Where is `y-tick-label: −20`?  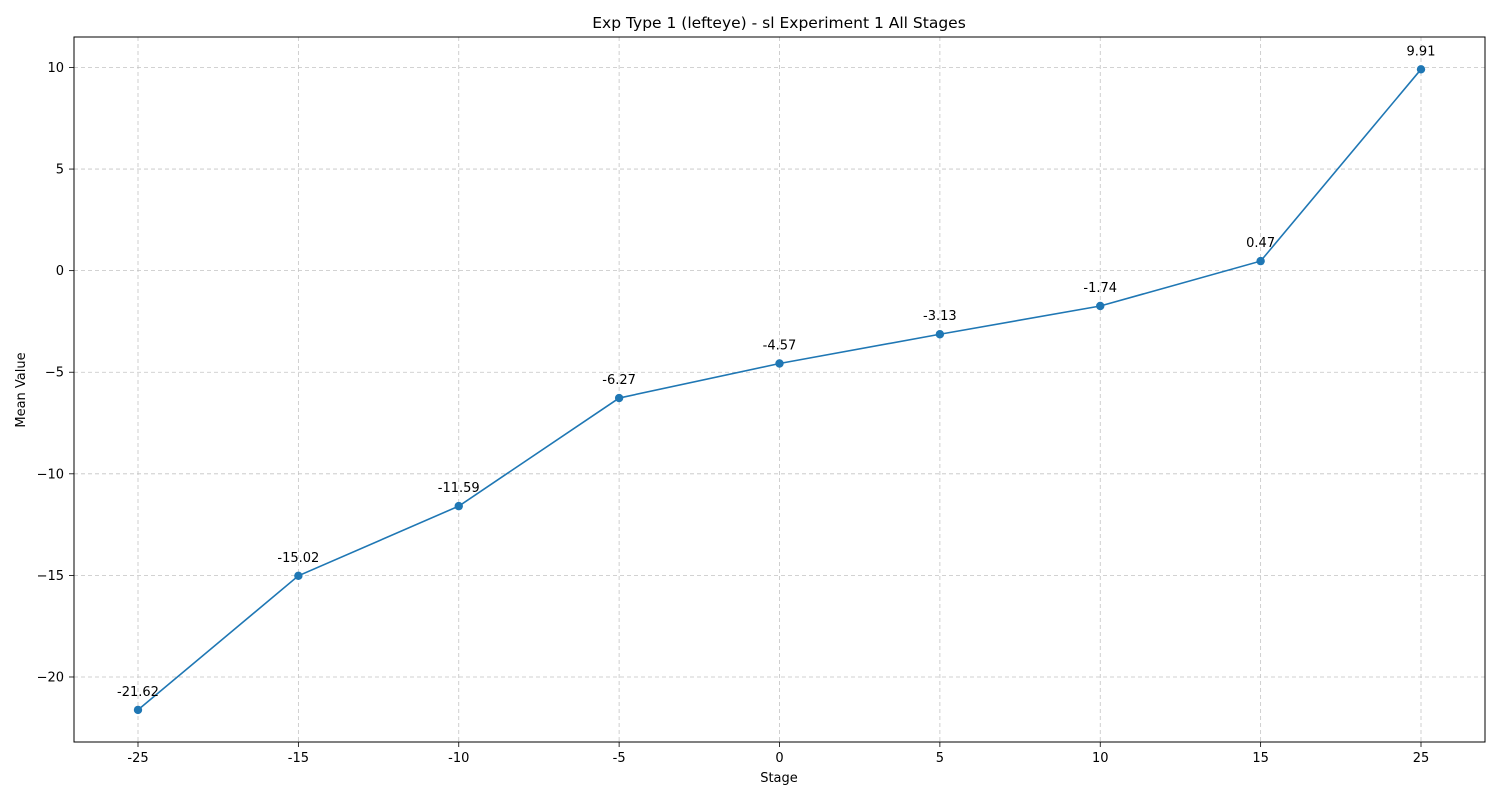
y-tick-label: −20 is located at coordinates (50, 677).